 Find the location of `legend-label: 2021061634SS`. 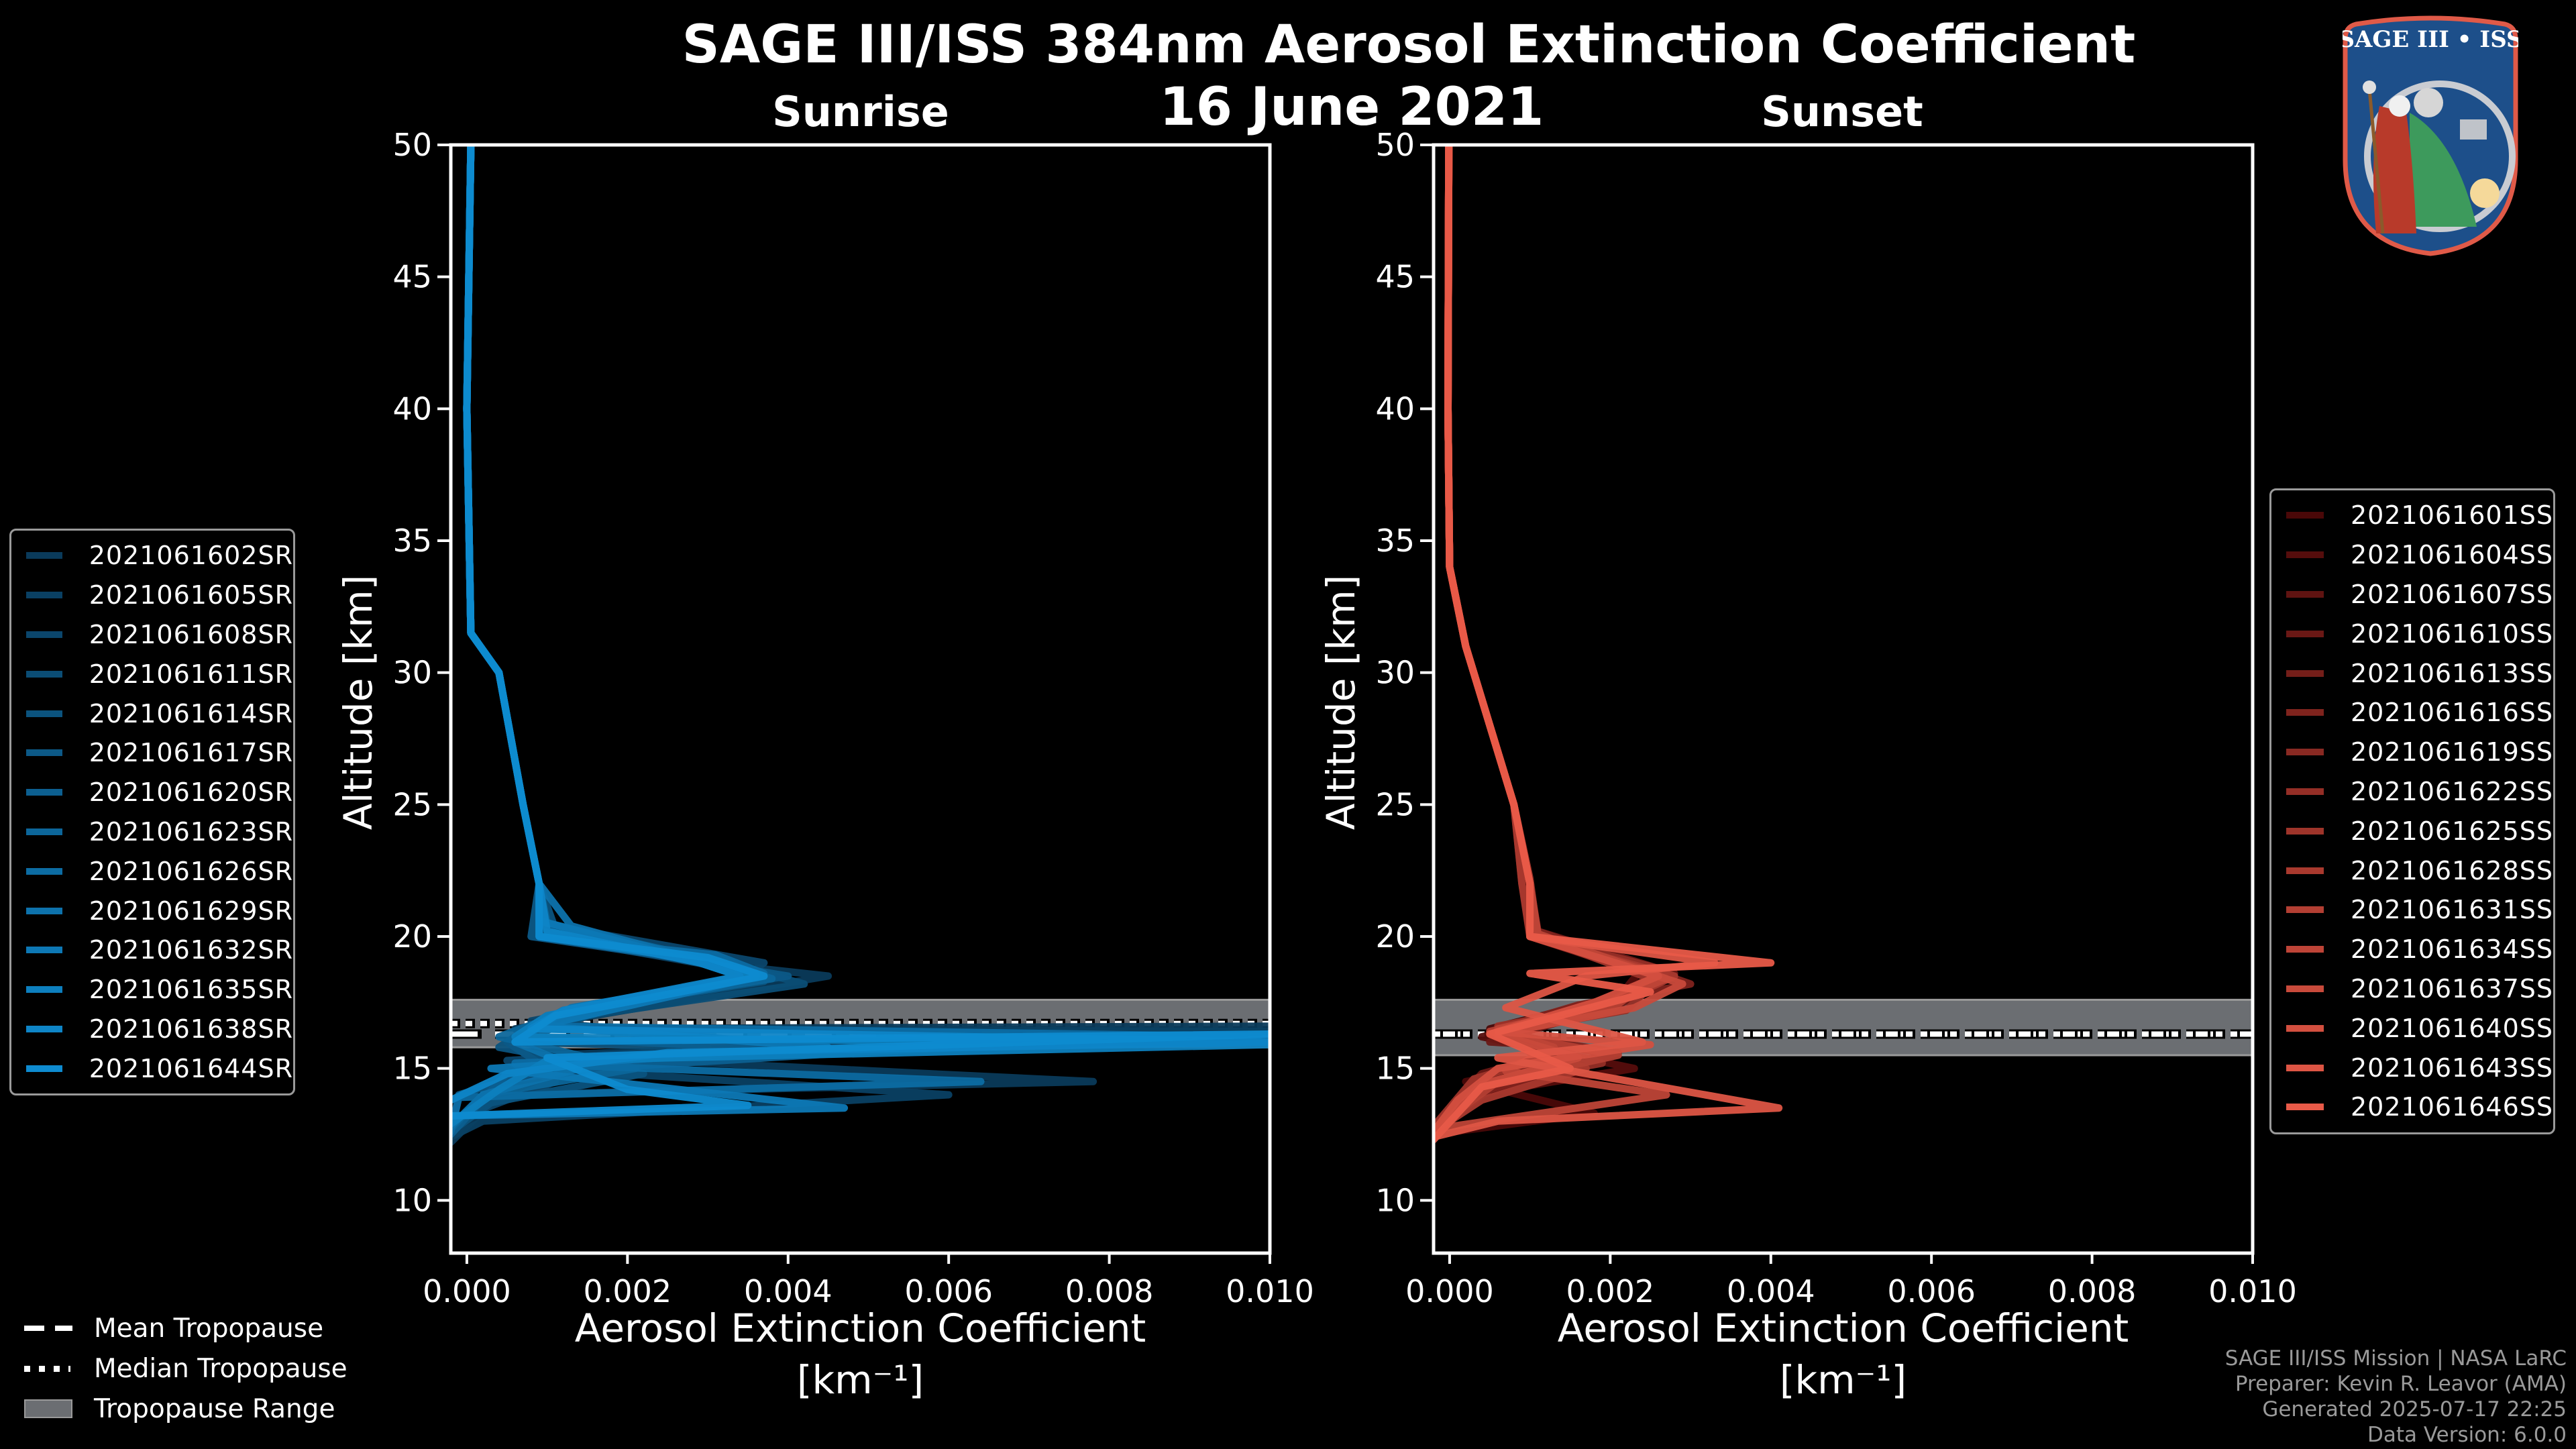

legend-label: 2021061634SS is located at coordinates (2451, 949).